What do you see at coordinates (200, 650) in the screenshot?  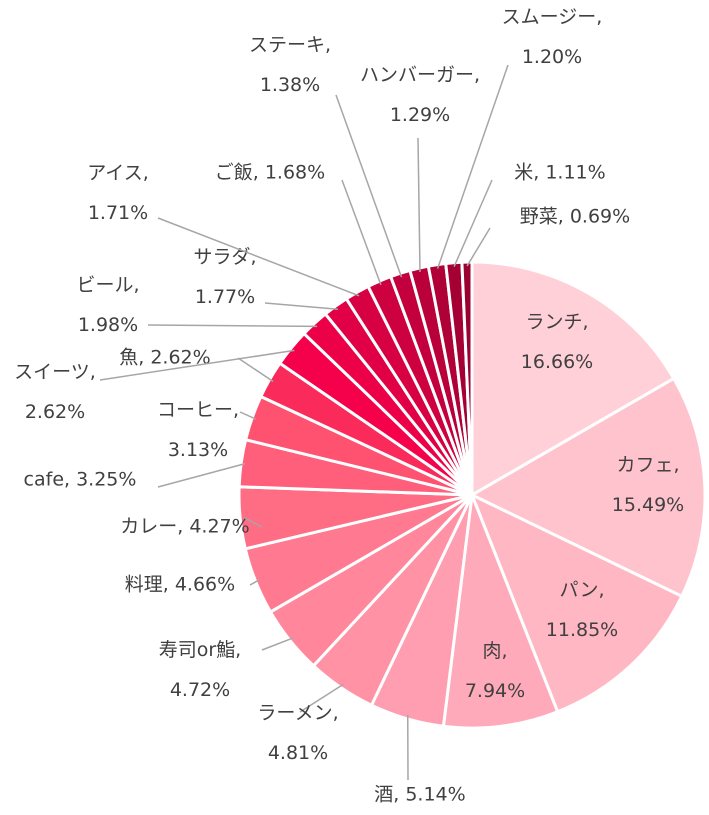 I see `label-line: 寿司or鮨,` at bounding box center [200, 650].